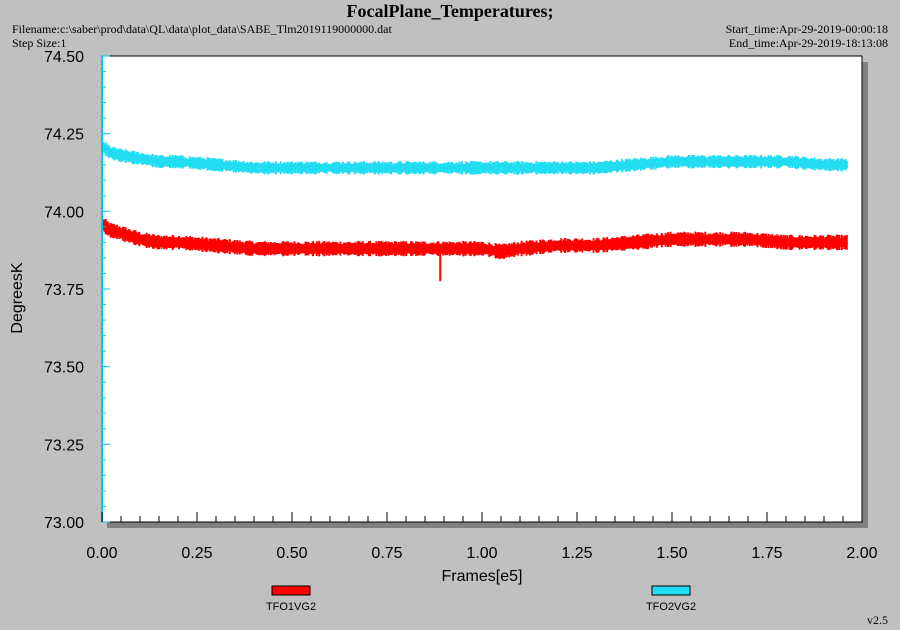 The height and width of the screenshot is (630, 900). What do you see at coordinates (64, 57) in the screenshot?
I see `y-tick-label: 74.50` at bounding box center [64, 57].